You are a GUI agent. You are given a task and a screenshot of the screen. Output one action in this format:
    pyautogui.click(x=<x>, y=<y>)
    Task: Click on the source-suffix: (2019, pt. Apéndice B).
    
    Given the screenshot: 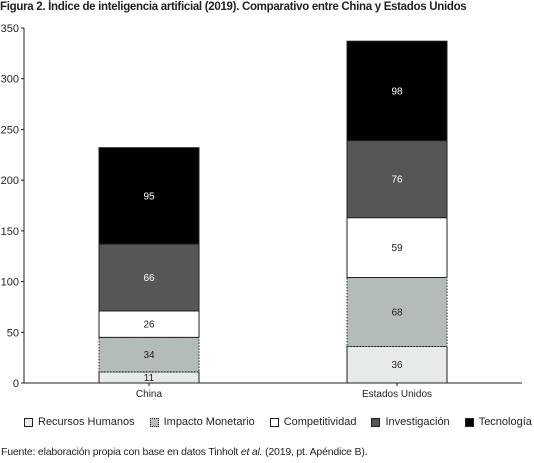 What is the action you would take?
    pyautogui.click(x=315, y=452)
    